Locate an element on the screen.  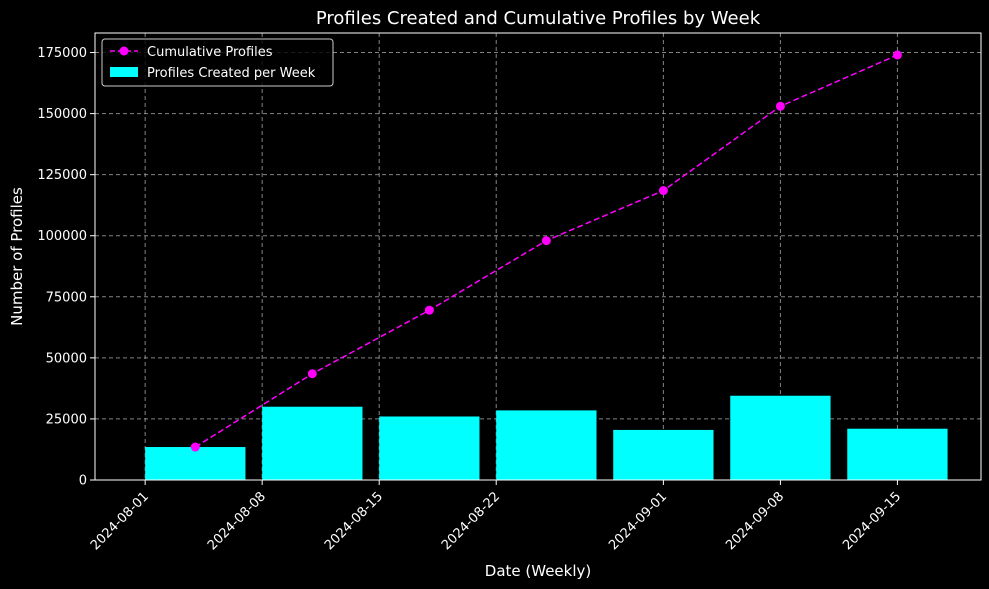
y-tick-label: 50000 is located at coordinates (66, 358).